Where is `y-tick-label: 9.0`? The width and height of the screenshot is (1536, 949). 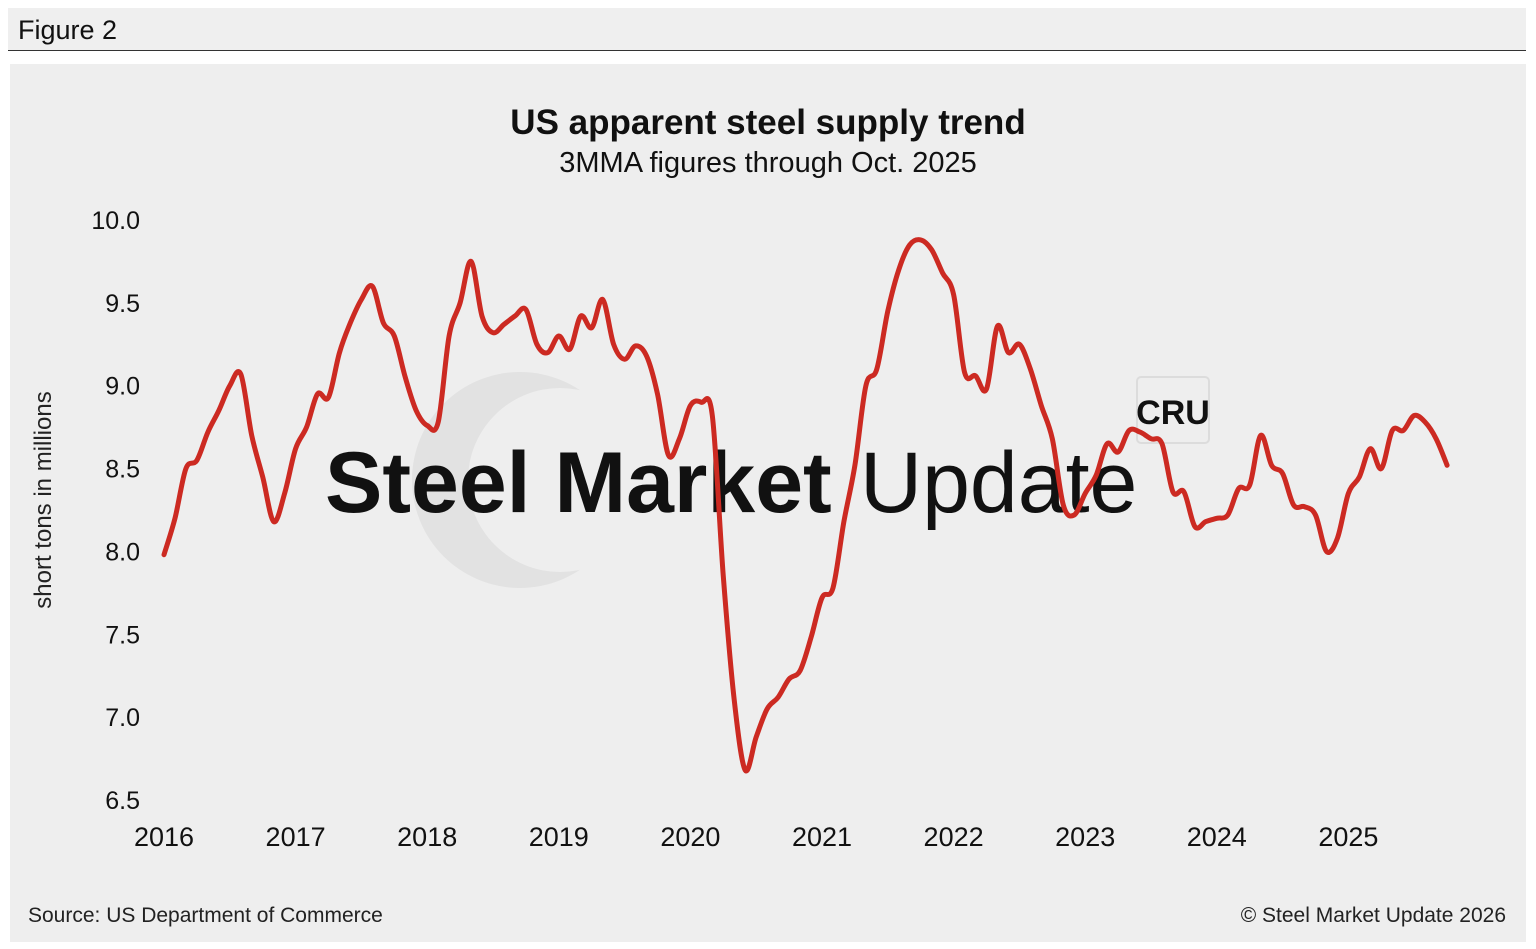 y-tick-label: 9.0 is located at coordinates (122, 387).